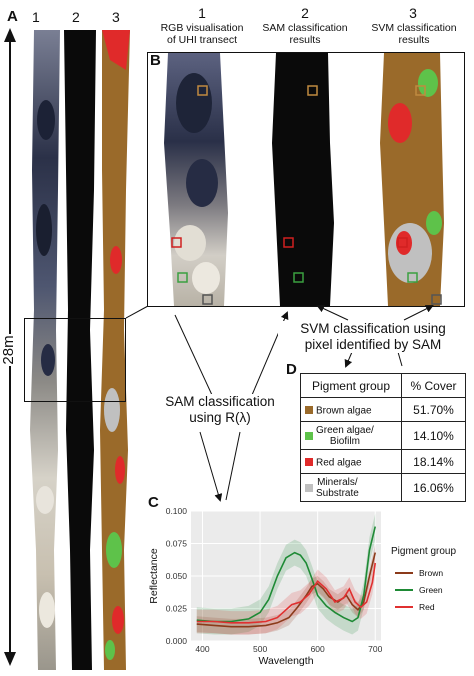  I want to click on pigment-cell: Brown algae, so click(351, 409).